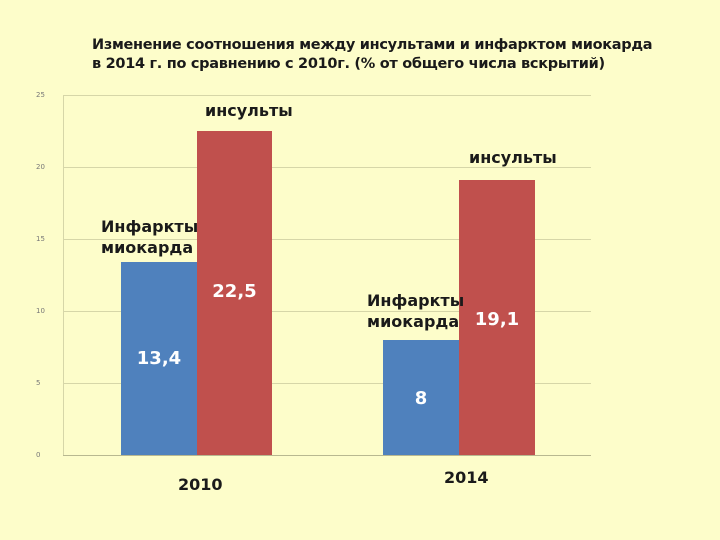 Image resolution: width=720 pixels, height=540 pixels. I want to click on y-tick-0: 0, so click(38, 455).